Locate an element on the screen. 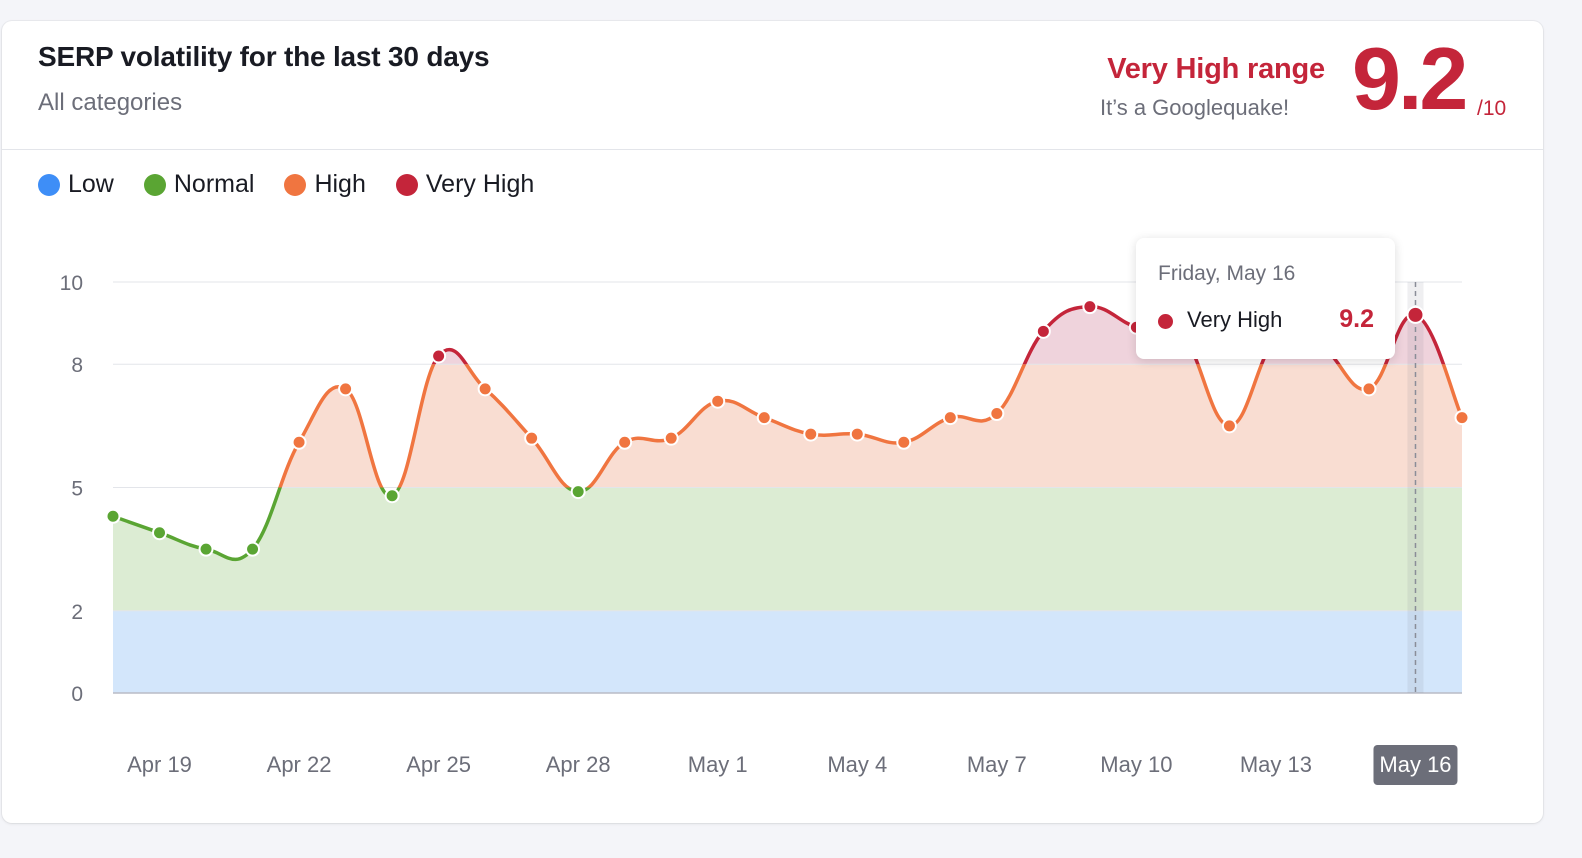 The width and height of the screenshot is (1582, 858). x-tick-label: May 10 is located at coordinates (1136, 764).